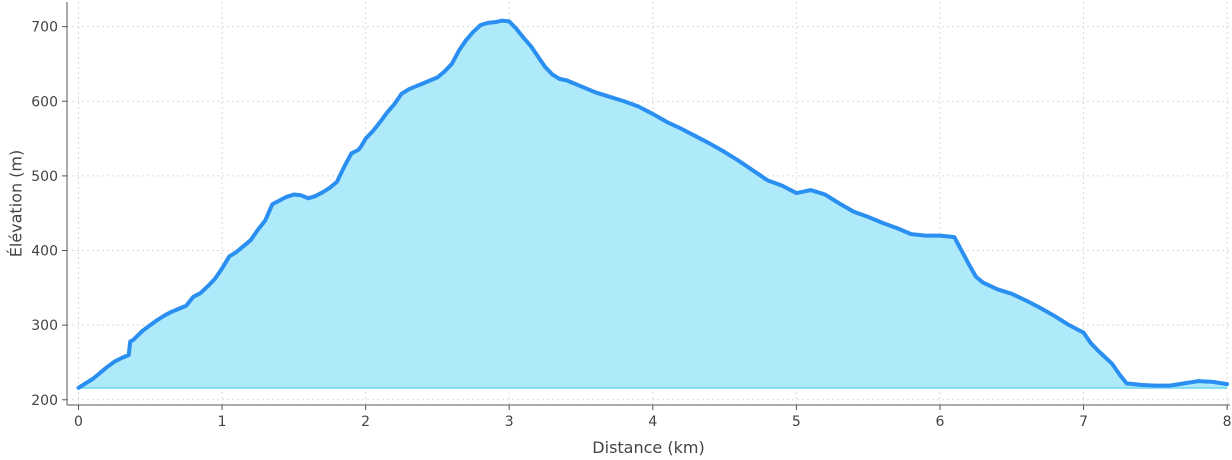 The height and width of the screenshot is (460, 1232). What do you see at coordinates (44, 177) in the screenshot?
I see `y-tick-label: 500` at bounding box center [44, 177].